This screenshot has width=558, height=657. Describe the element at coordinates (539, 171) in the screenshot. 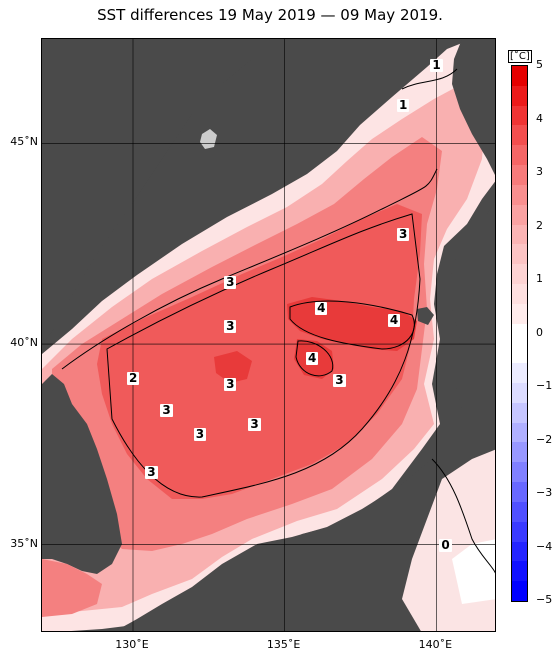

I see `colorbar-tick-label: 3` at that location.